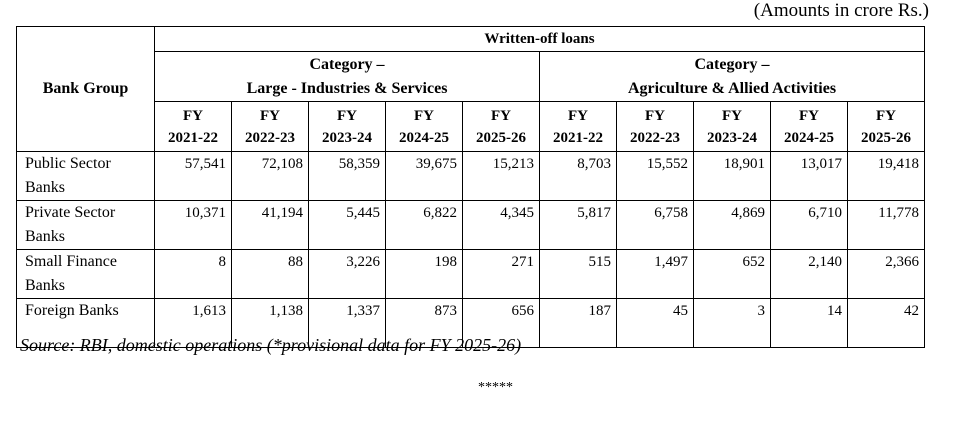 The image size is (957, 428). I want to click on table-cell-agri: 45, so click(655, 323).